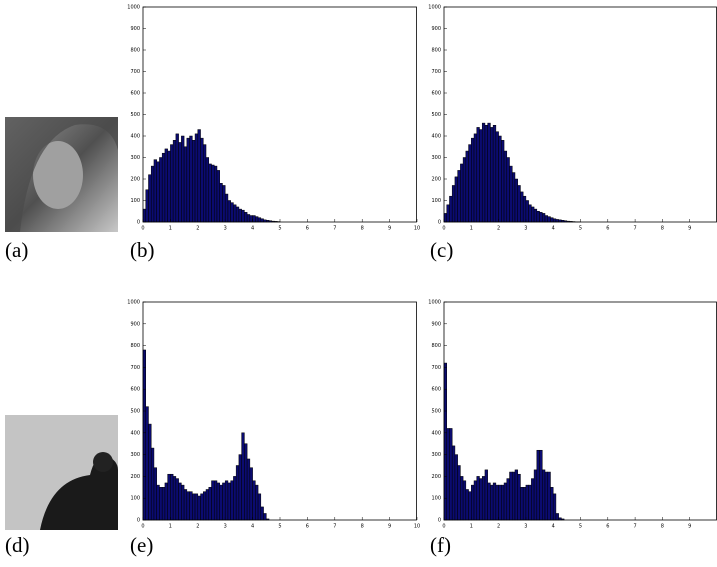 The image size is (717, 567). What do you see at coordinates (61, 472) in the screenshot?
I see `photo-d` at bounding box center [61, 472].